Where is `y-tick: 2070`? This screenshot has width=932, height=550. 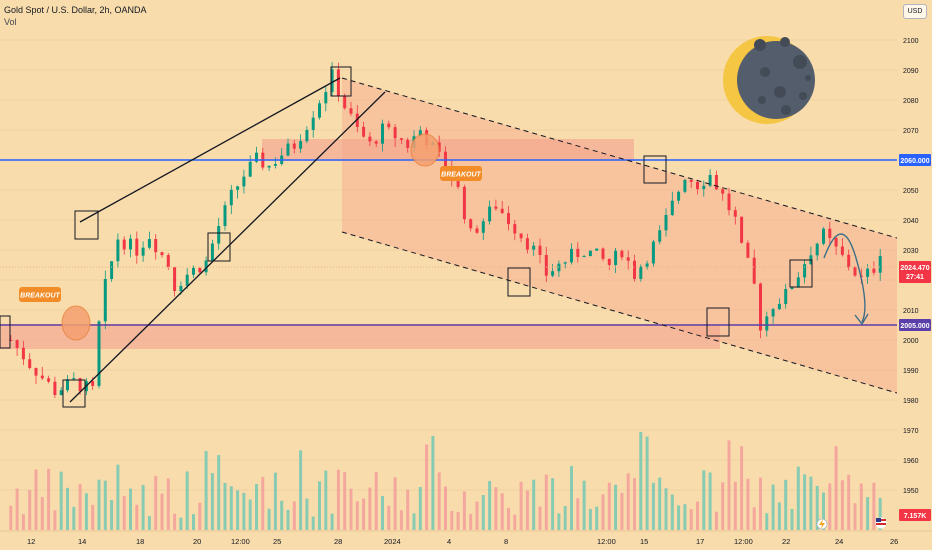
y-tick: 2070 is located at coordinates (911, 131).